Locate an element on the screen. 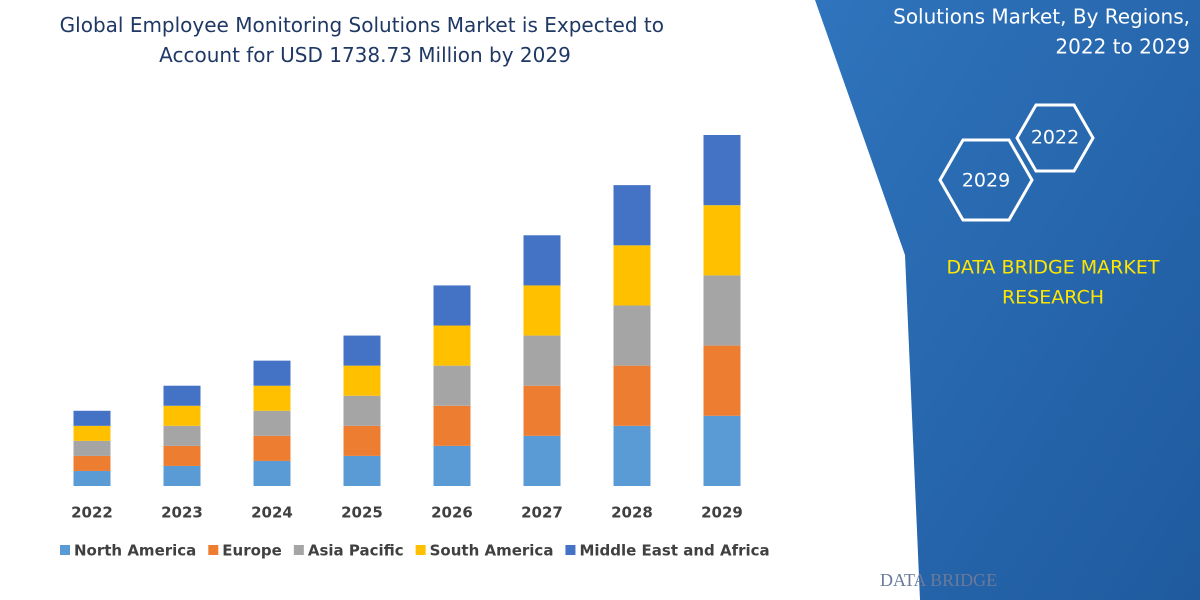 This screenshot has width=1200, height=600. x-tick-label: 2028 is located at coordinates (632, 513).